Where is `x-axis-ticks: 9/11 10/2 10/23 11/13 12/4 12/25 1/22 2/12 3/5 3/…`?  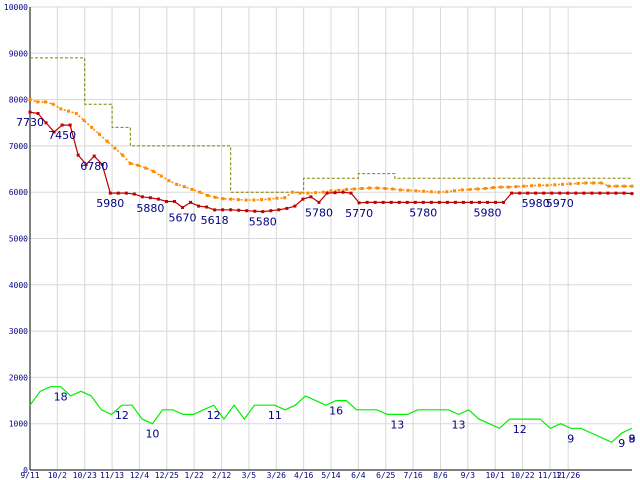
x-axis-ticks: 9/11 10/2 10/23 11/13 12/4 12/25 1/22 2/12 3/5 3/… is located at coordinates (300, 475).